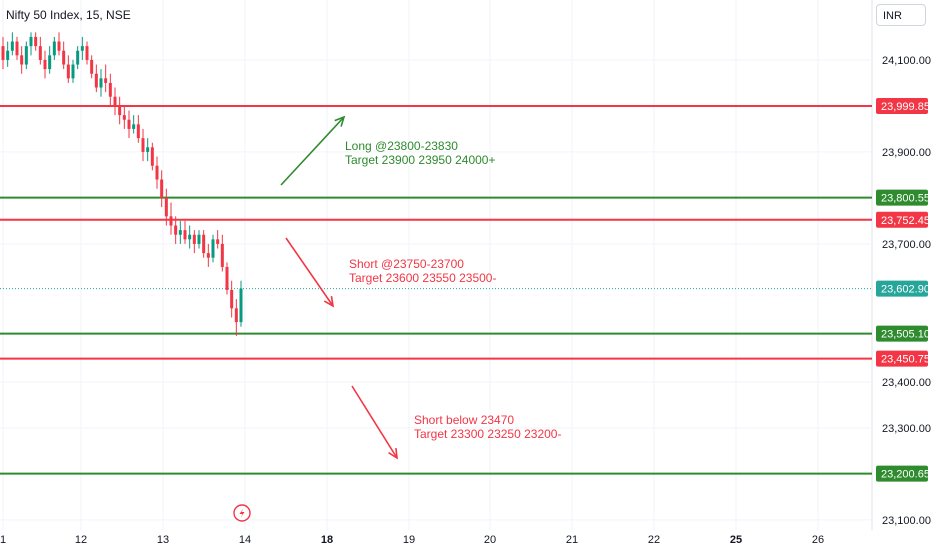  Describe the element at coordinates (906, 521) in the screenshot. I see `y-tick-label: 23,100.00` at that location.